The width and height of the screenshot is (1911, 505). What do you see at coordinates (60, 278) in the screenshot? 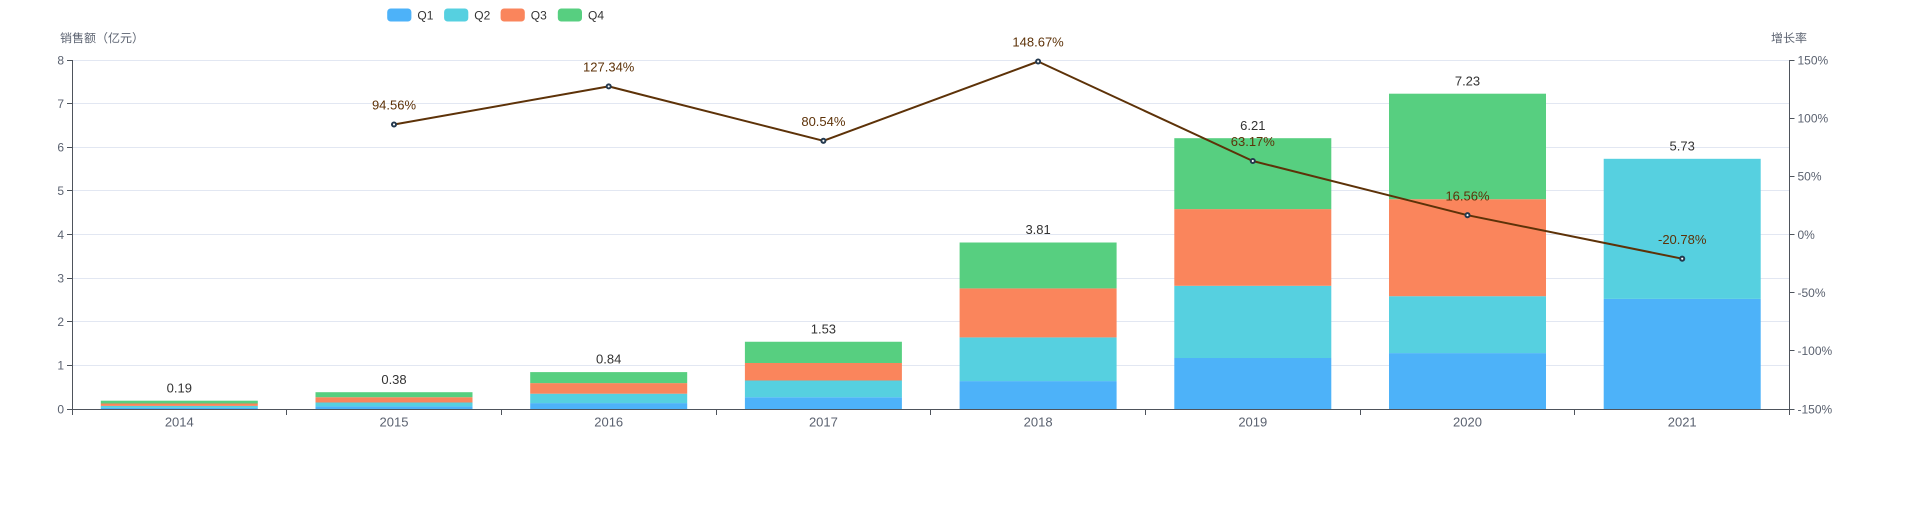
I see `svg-text: 3` at bounding box center [60, 278].